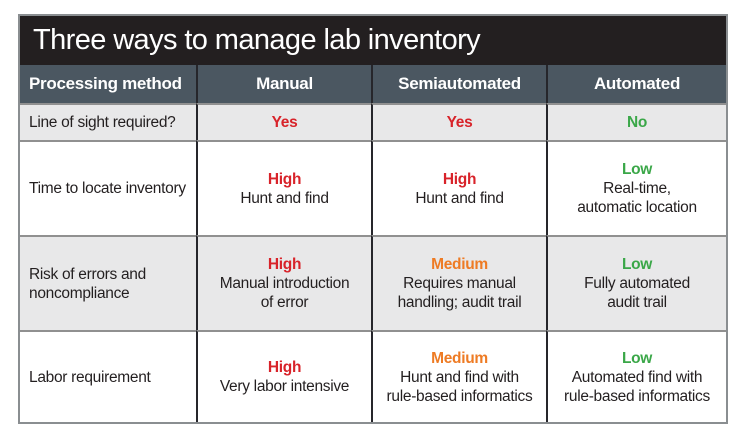  Describe the element at coordinates (108, 121) in the screenshot. I see `row-label: Line of sight required?` at that location.